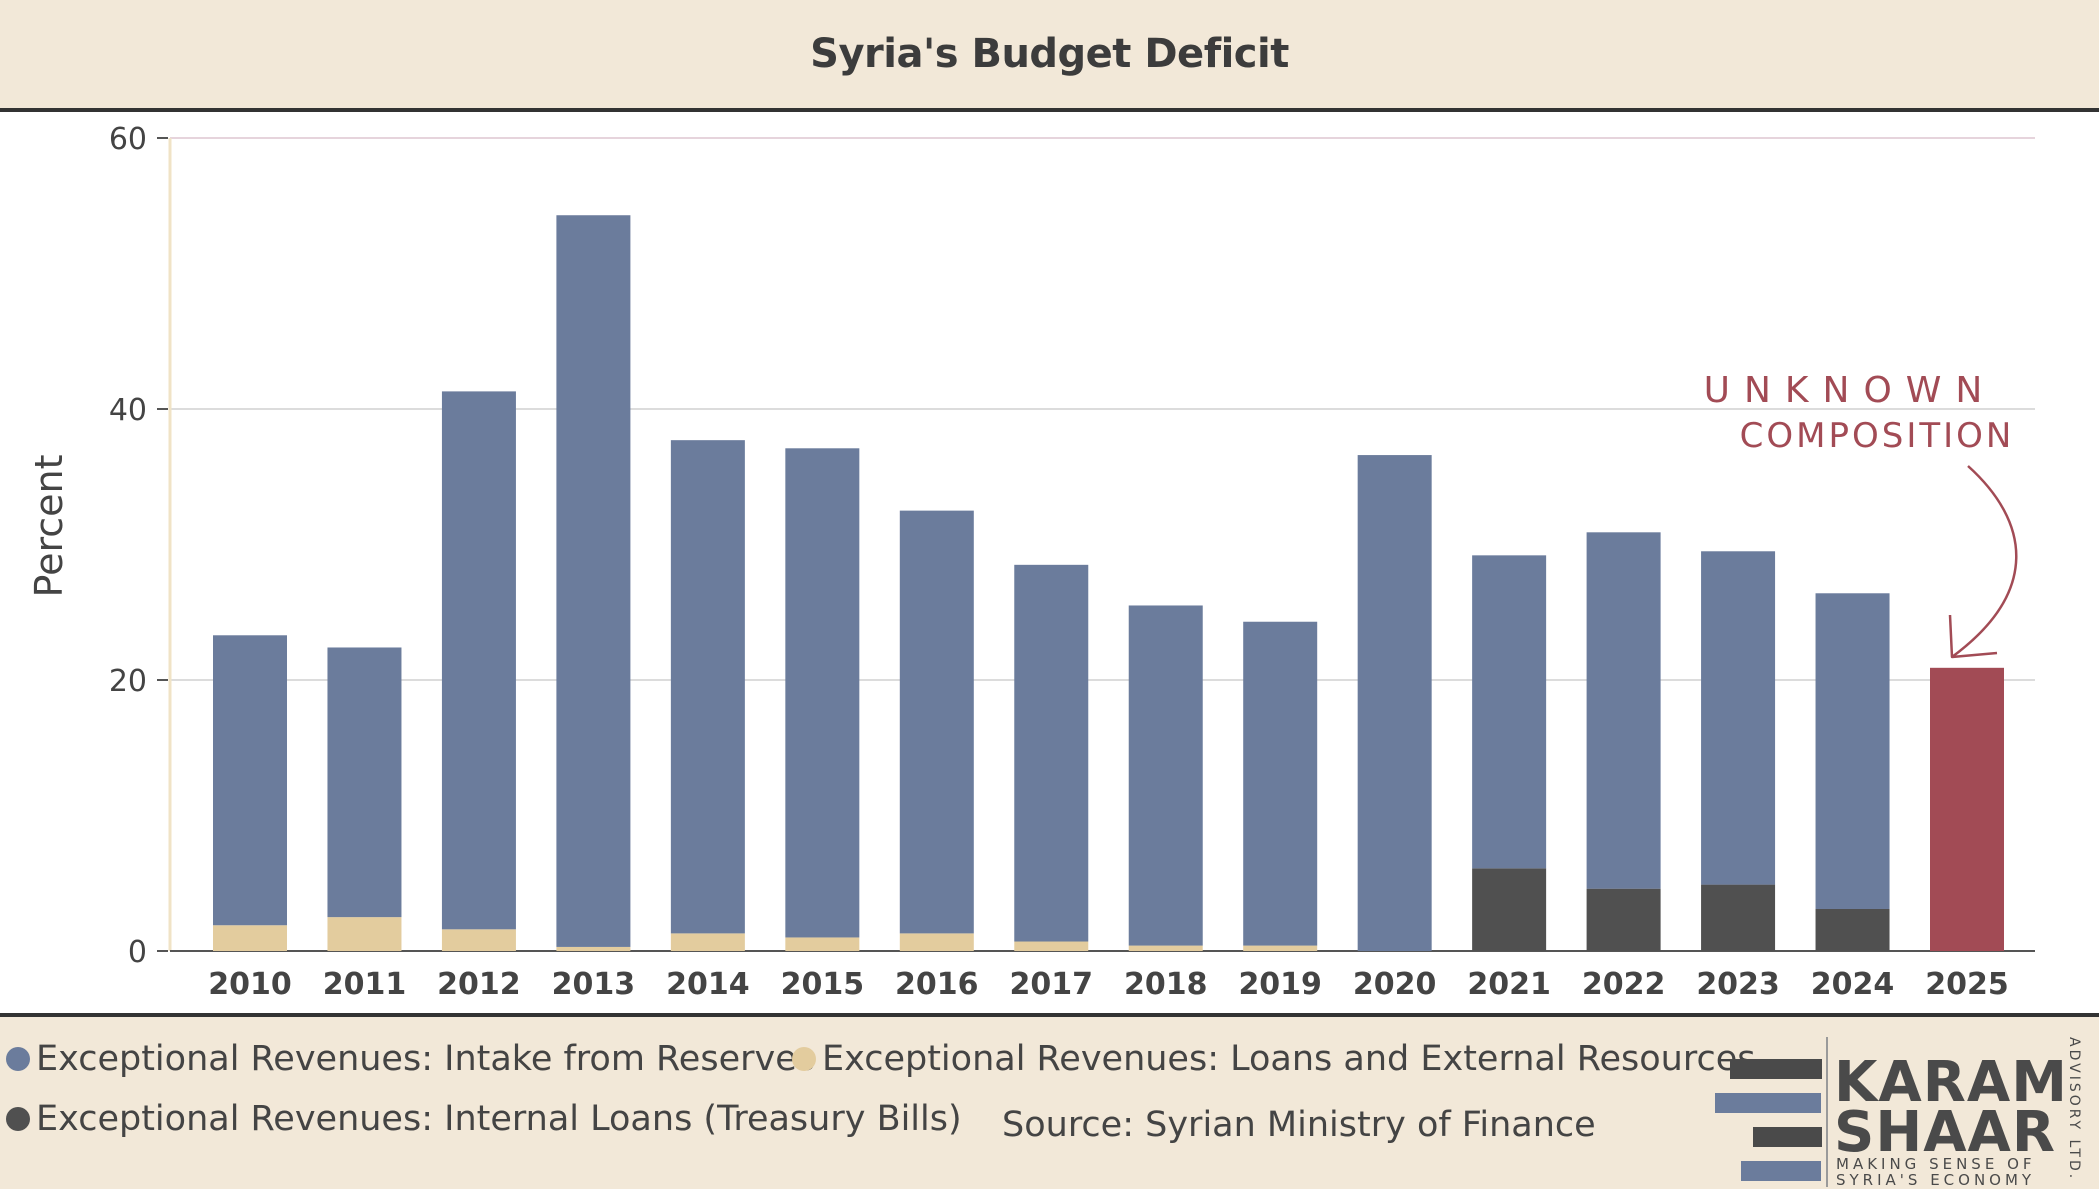 Image resolution: width=2099 pixels, height=1189 pixels. Describe the element at coordinates (137, 952) in the screenshot. I see `y-tick-label-0: 0` at that location.